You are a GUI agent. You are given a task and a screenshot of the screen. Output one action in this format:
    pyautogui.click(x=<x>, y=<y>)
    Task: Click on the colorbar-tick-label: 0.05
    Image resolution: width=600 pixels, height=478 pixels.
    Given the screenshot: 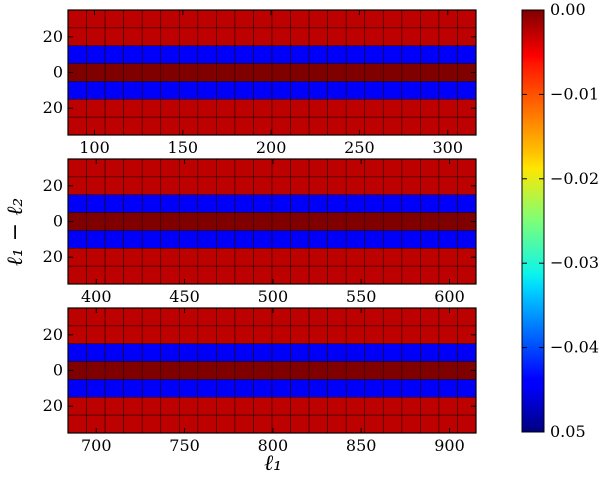 What is the action you would take?
    pyautogui.click(x=568, y=431)
    